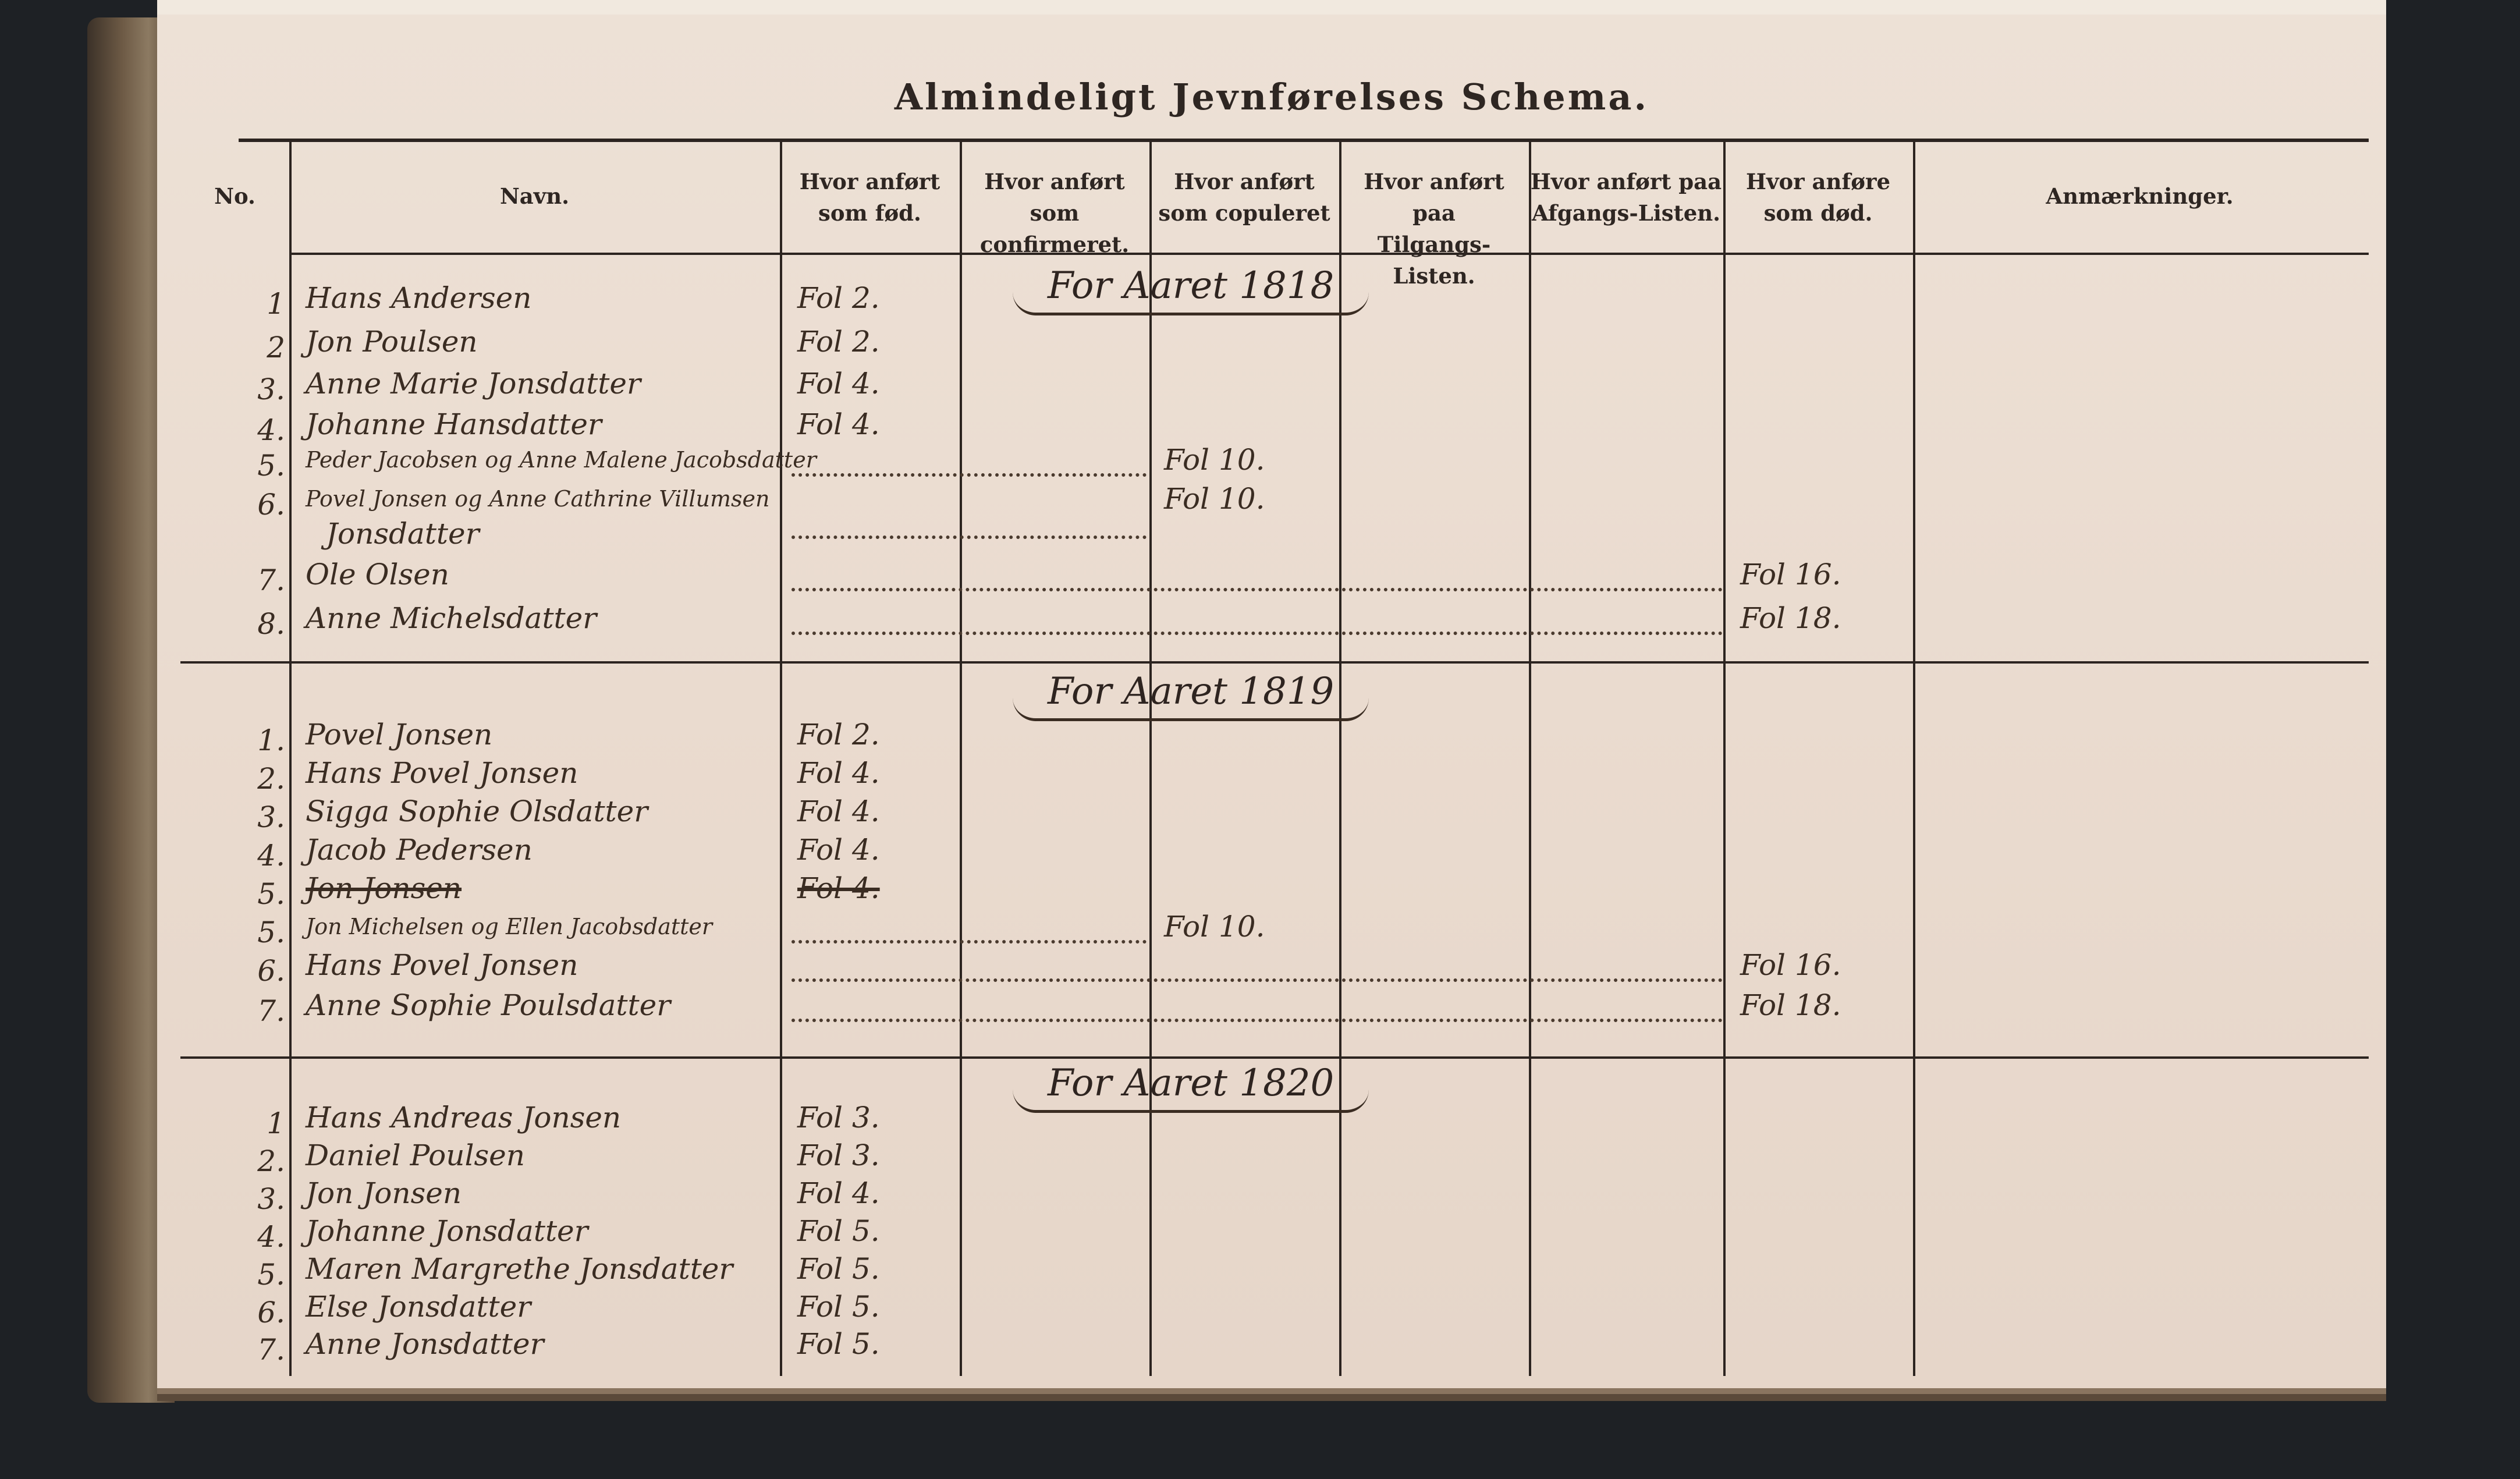 This screenshot has height=1479, width=2520. I want to click on column-header-navn: Navn., so click(534, 196).